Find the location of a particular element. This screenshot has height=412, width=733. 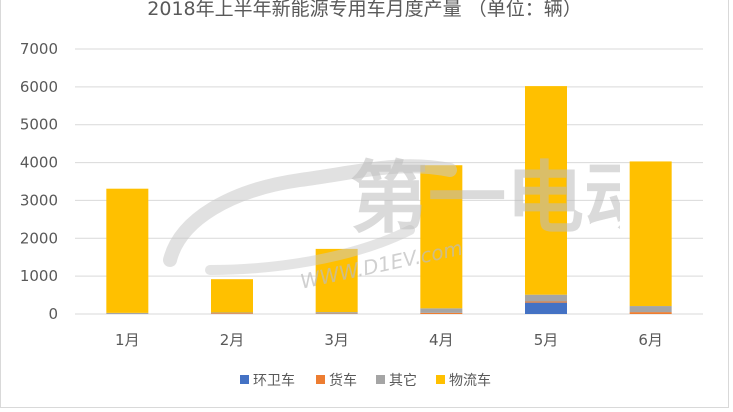

x-tick-label: 6月 is located at coordinates (650, 340).